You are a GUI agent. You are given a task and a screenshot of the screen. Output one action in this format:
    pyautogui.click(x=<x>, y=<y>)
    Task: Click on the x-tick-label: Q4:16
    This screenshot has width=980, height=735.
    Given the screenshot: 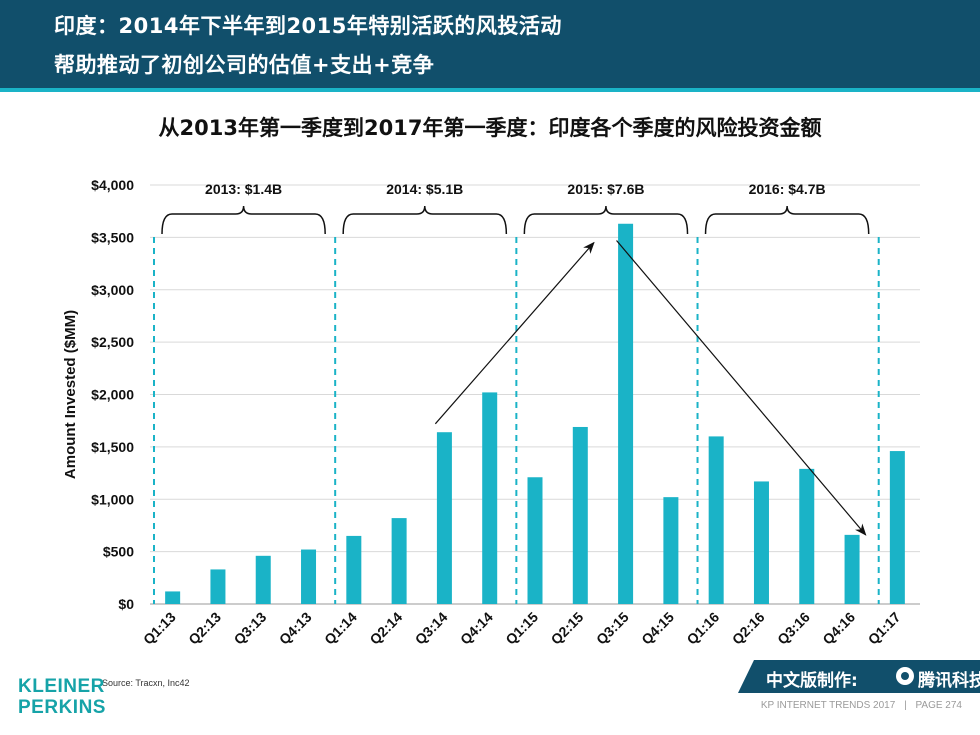 What is the action you would take?
    pyautogui.click(x=838, y=628)
    